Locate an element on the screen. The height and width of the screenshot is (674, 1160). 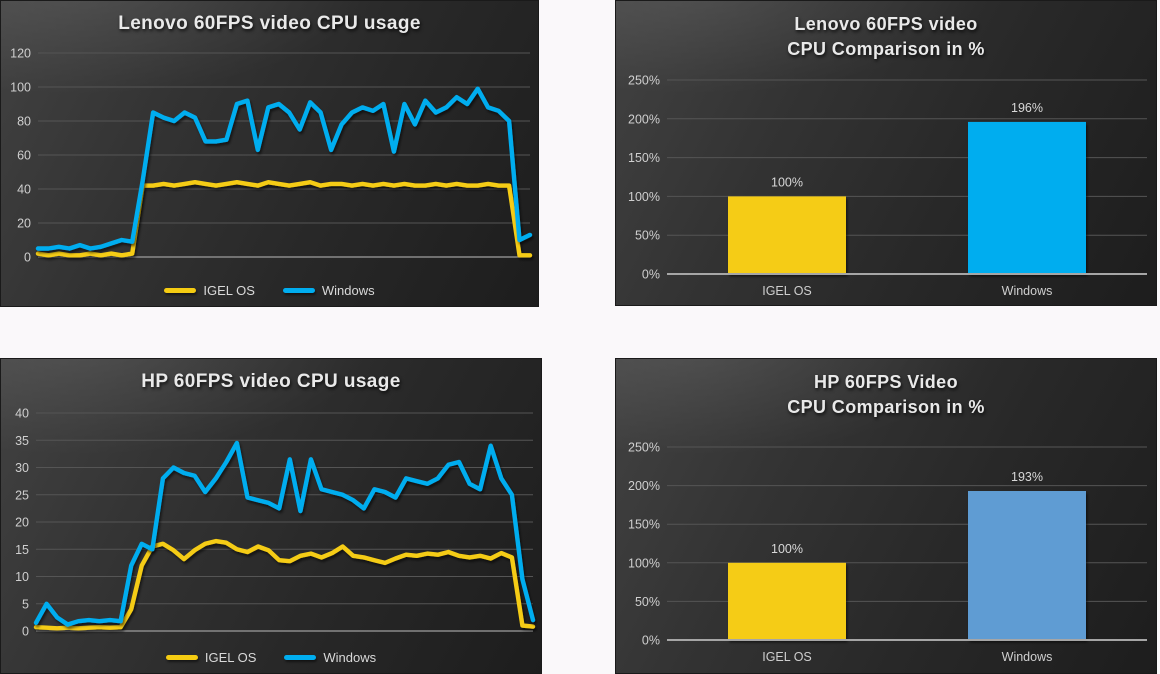
hp-line-legend: IGEL OS Windows is located at coordinates (271, 657).